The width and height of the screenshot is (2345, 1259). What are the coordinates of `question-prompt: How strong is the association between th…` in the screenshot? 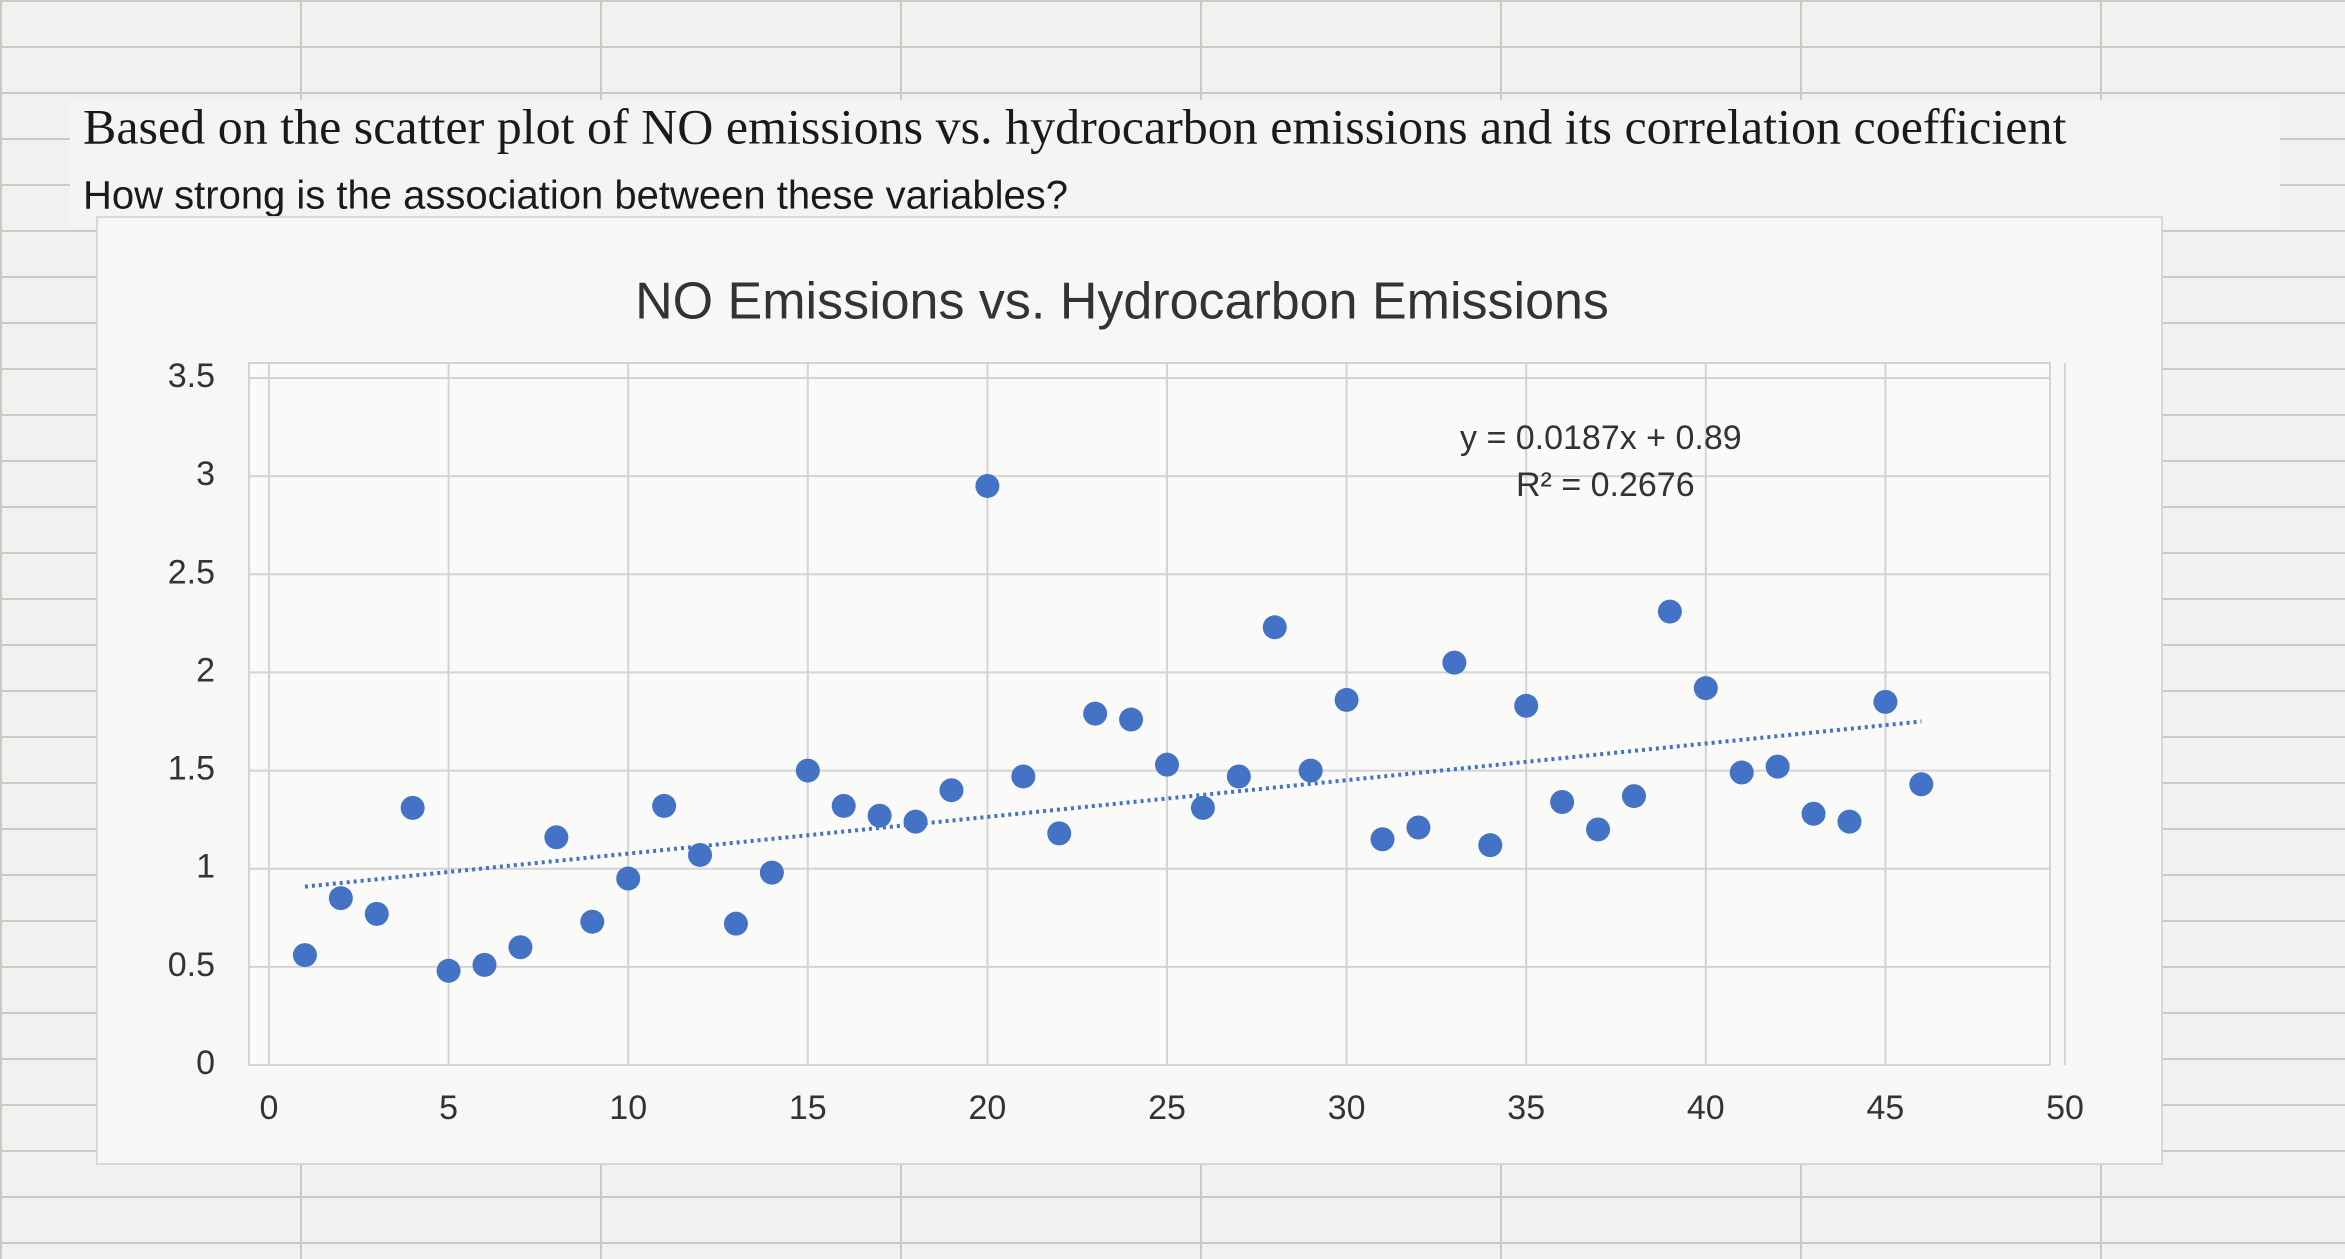 It's located at (575, 196).